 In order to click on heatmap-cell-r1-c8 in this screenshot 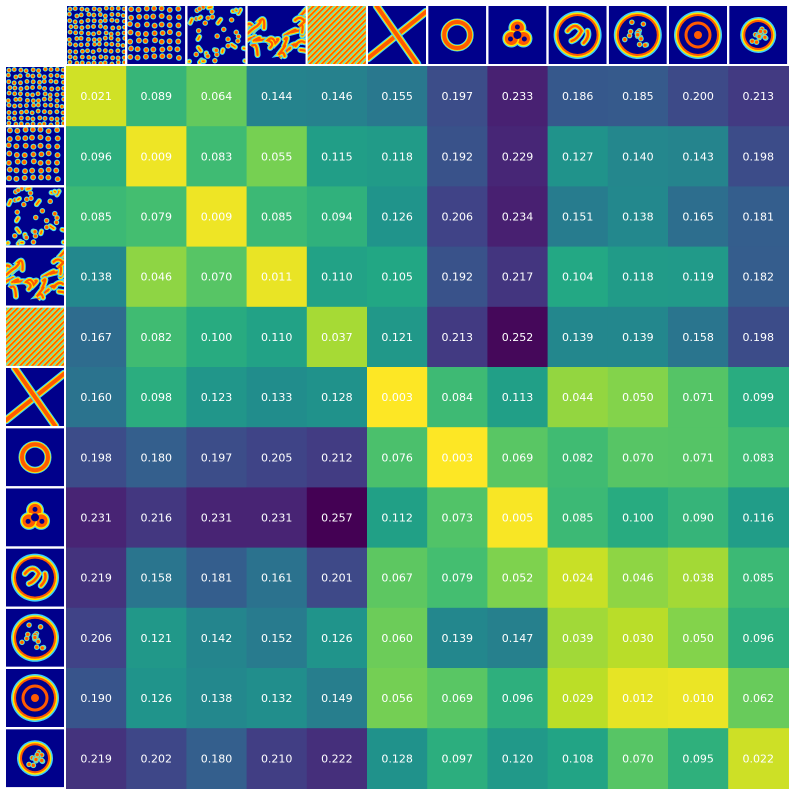, I will do `click(578, 156)`.